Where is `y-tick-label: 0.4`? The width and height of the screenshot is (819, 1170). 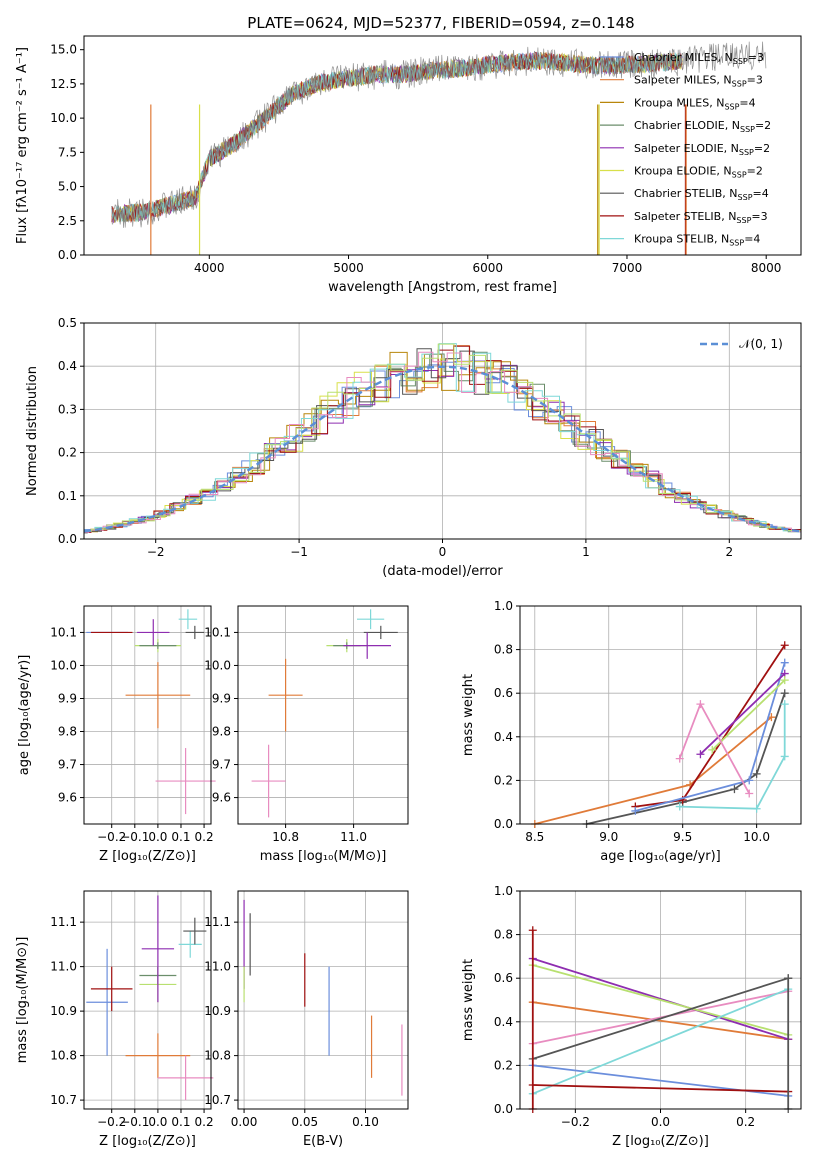
y-tick-label: 0.4 is located at coordinates (503, 1022).